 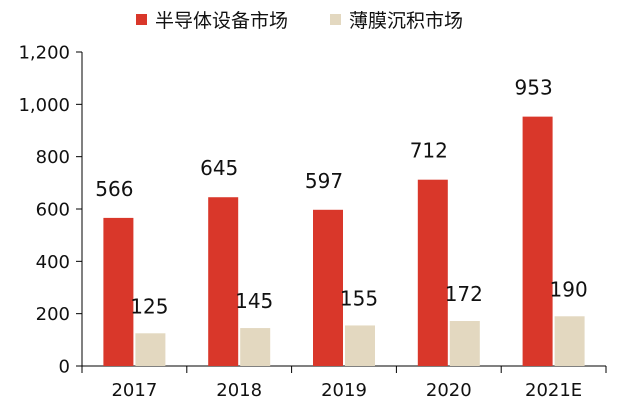 I want to click on x-tick-label: 2020, so click(x=449, y=390).